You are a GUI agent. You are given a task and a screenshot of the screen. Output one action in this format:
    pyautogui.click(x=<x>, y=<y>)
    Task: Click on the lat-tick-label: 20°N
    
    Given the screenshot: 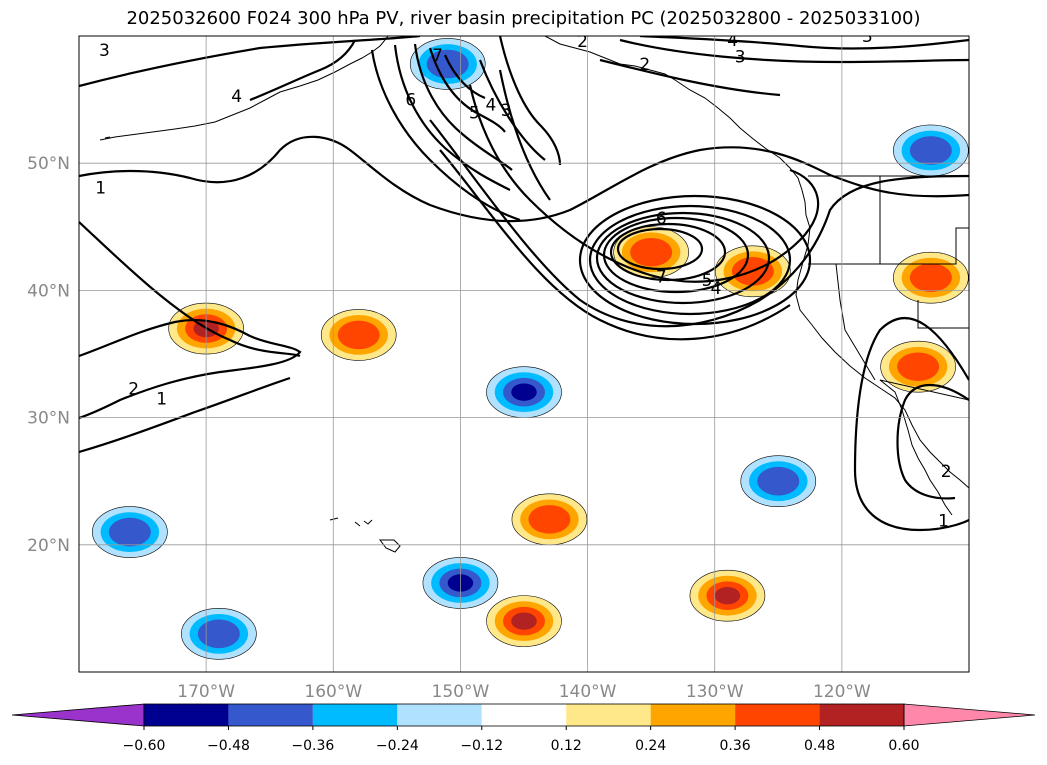 What is the action you would take?
    pyautogui.click(x=48, y=546)
    